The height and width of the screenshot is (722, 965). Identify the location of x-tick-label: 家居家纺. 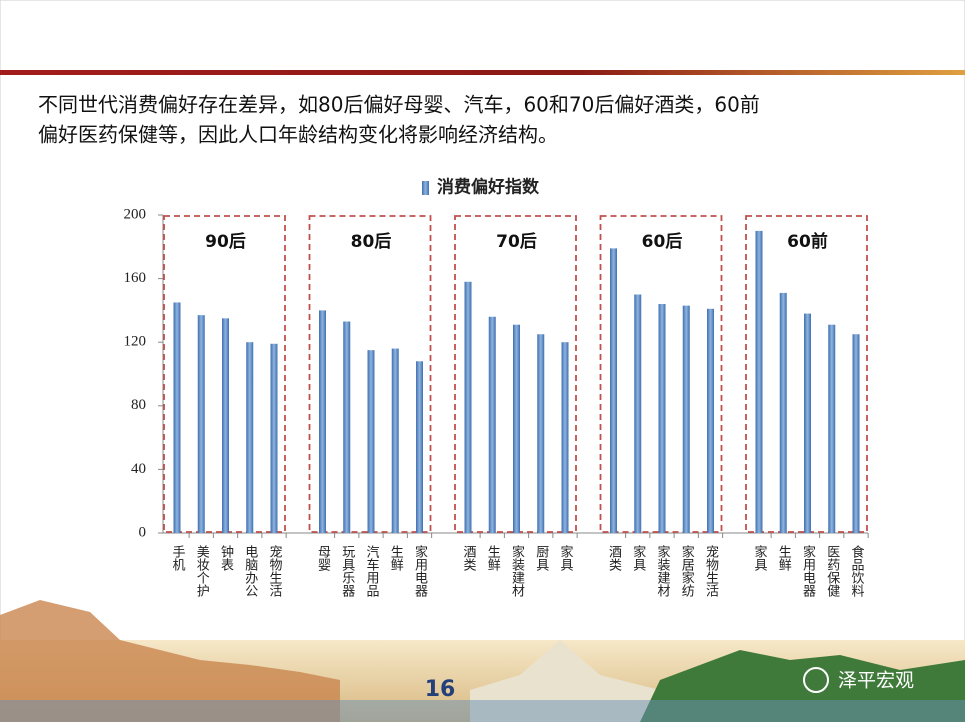
(687, 571).